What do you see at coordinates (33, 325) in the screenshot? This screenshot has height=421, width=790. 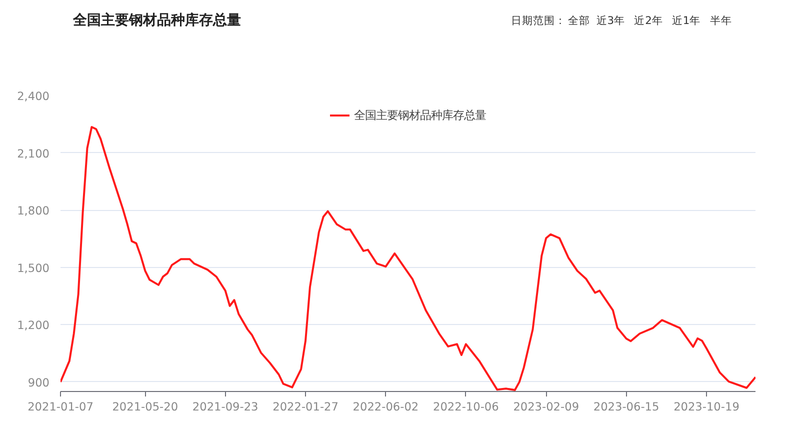 I see `y-tick-label: 1,200` at bounding box center [33, 325].